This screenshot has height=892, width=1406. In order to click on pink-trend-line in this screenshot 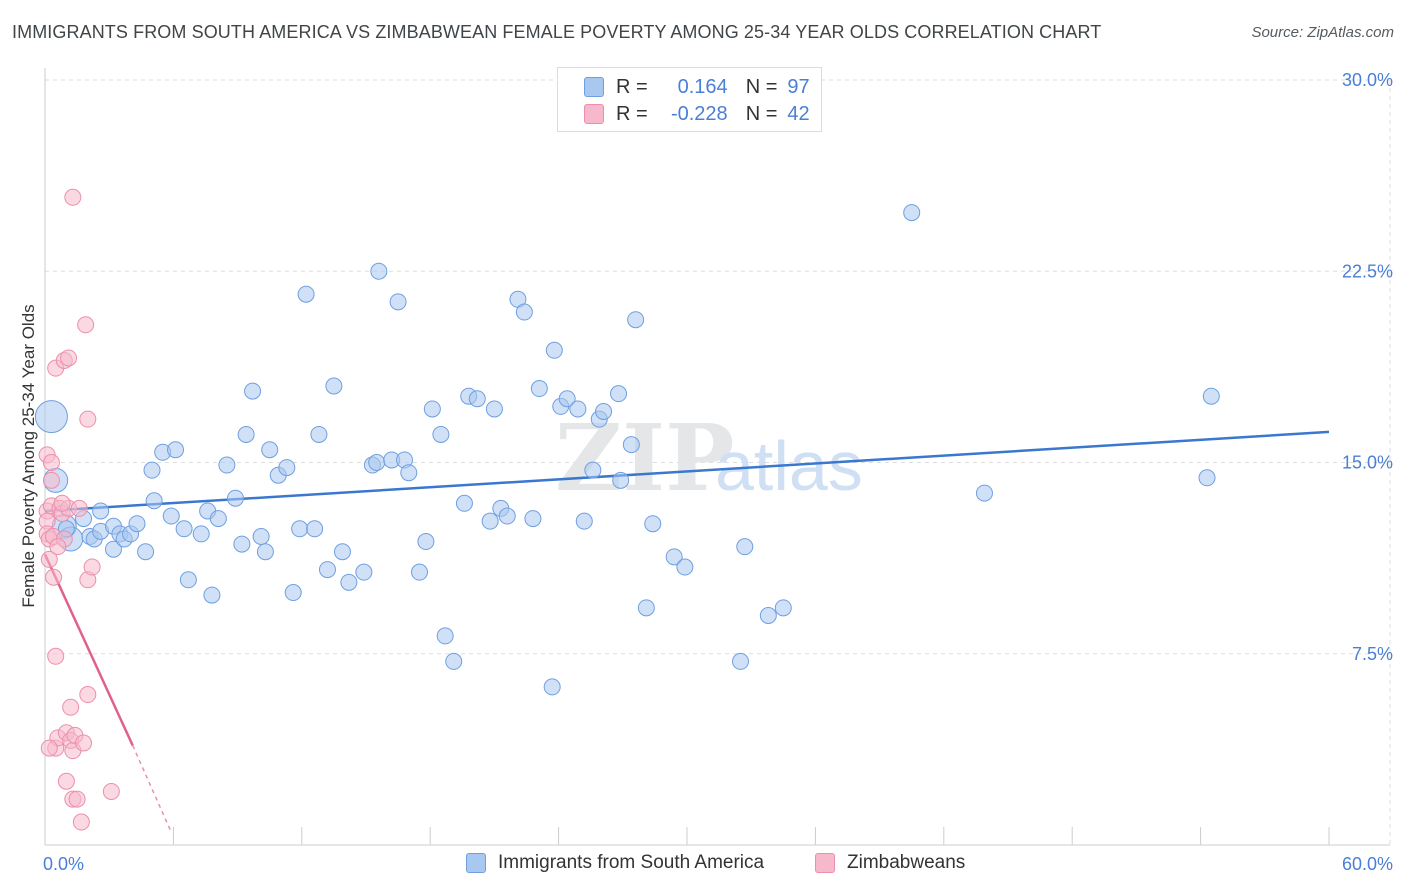, I will do `click(88, 650)`.